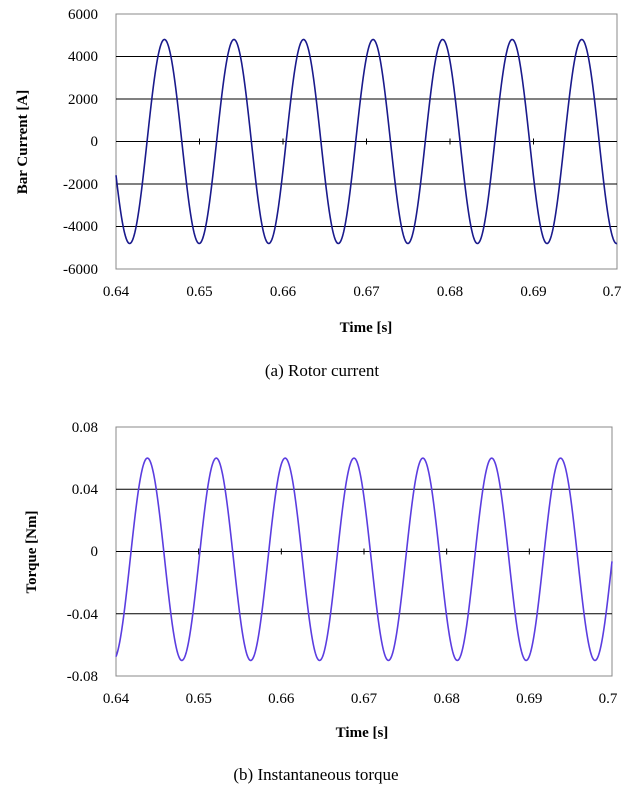  Describe the element at coordinates (315, 774) in the screenshot. I see `chart-b-caption: (b) Instantaneous torque` at that location.